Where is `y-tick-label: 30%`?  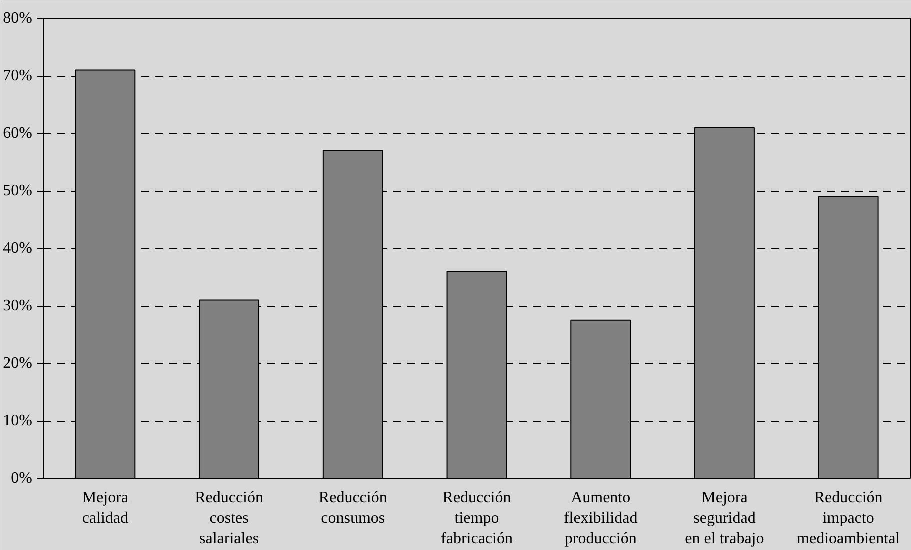
y-tick-label: 30% is located at coordinates (17, 306).